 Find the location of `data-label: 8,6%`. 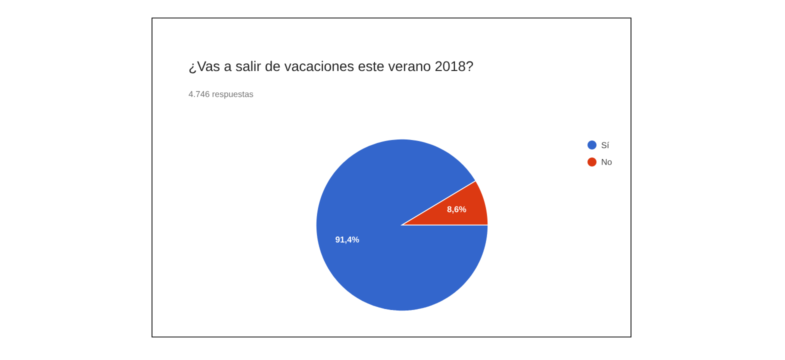

data-label: 8,6% is located at coordinates (456, 210).